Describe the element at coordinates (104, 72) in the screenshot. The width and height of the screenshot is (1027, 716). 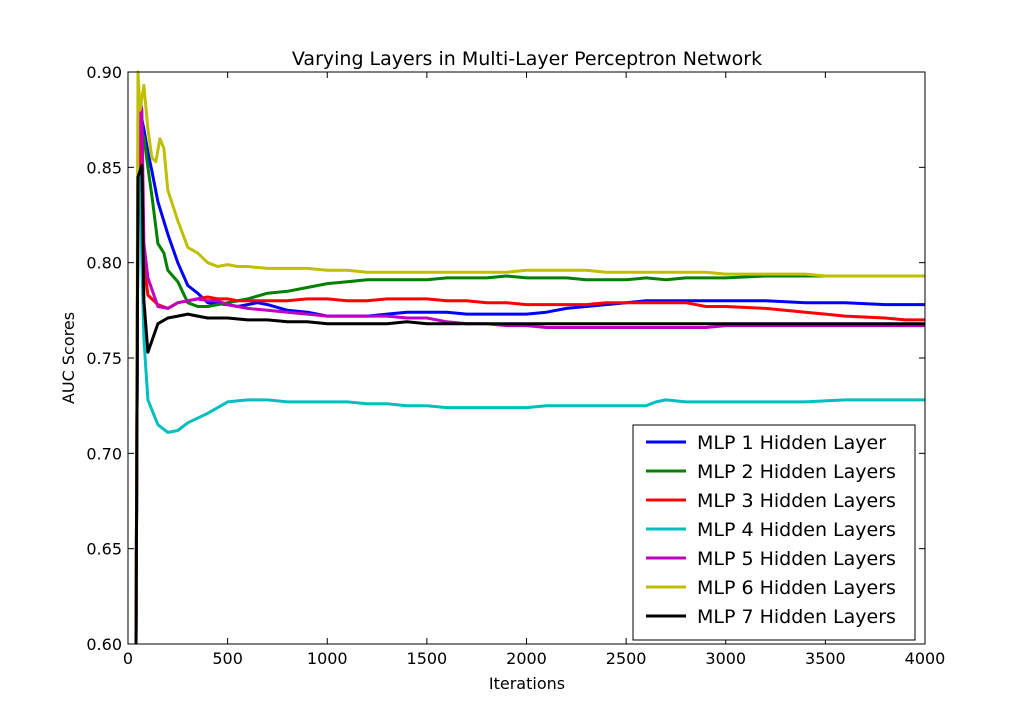
I see `y-tick-label: 0.90` at that location.